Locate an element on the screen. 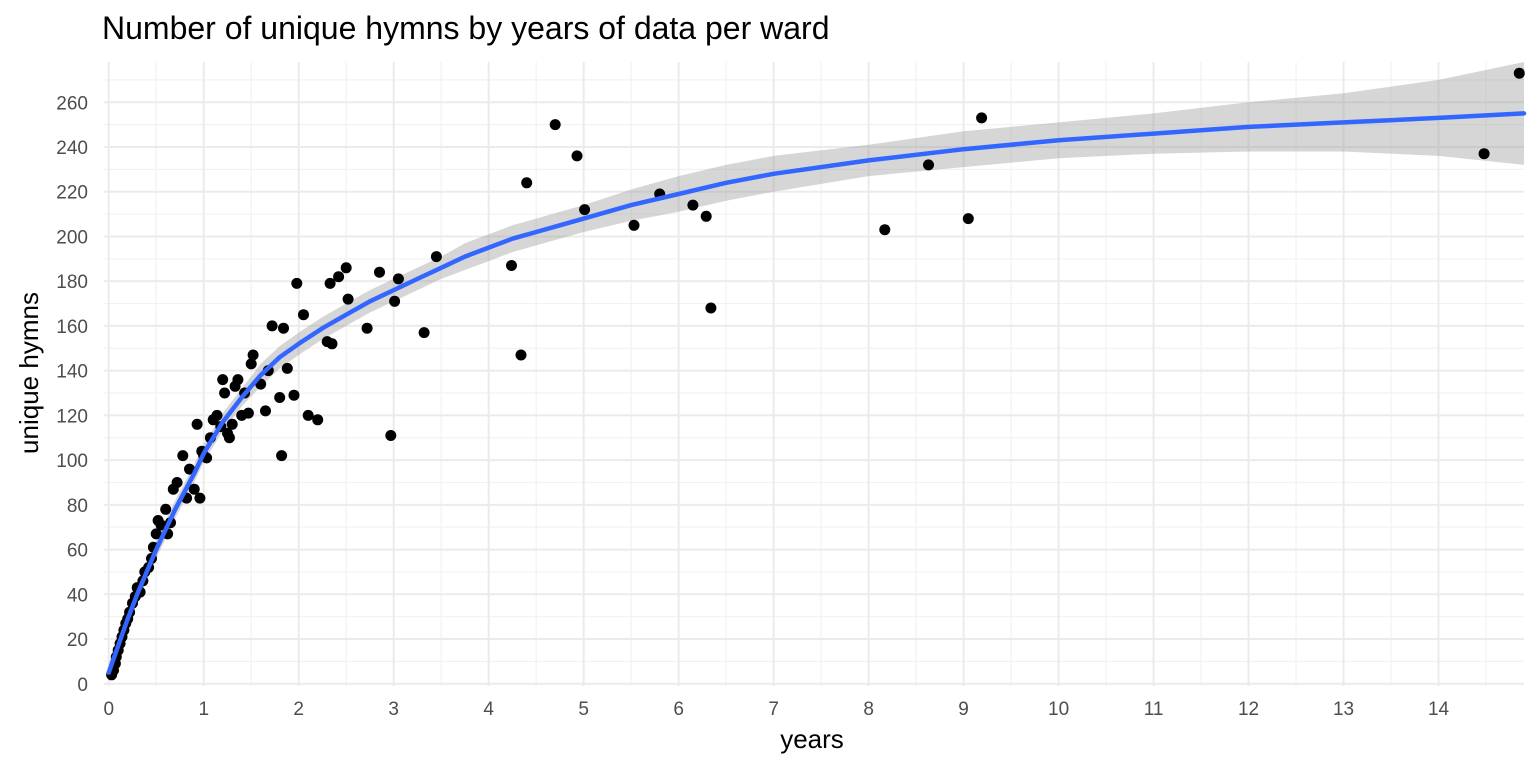 This screenshot has width=1536, height=768. y-tick-label: 220 is located at coordinates (72, 193).